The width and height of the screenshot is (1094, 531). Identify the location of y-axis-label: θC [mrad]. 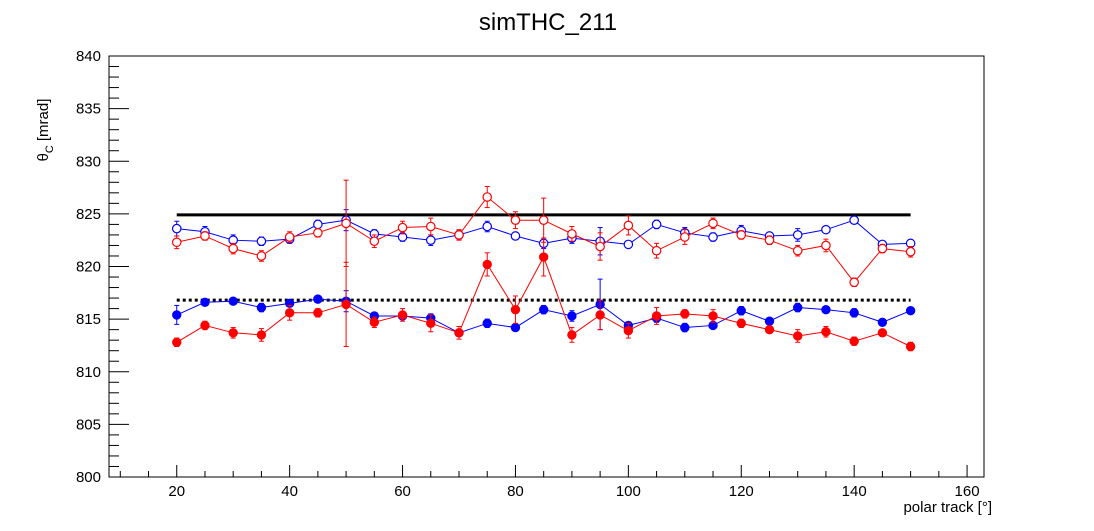
(45, 130).